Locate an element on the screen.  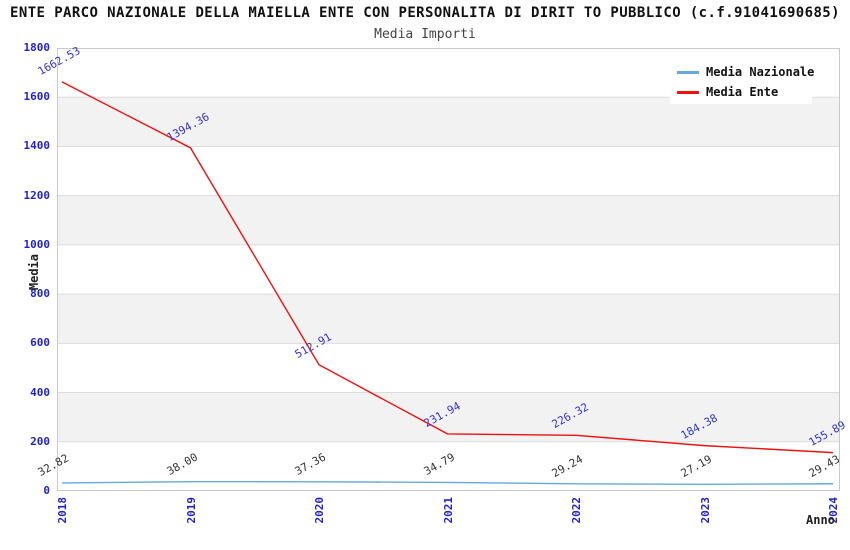
y-tick-label: 200 is located at coordinates (40, 441).